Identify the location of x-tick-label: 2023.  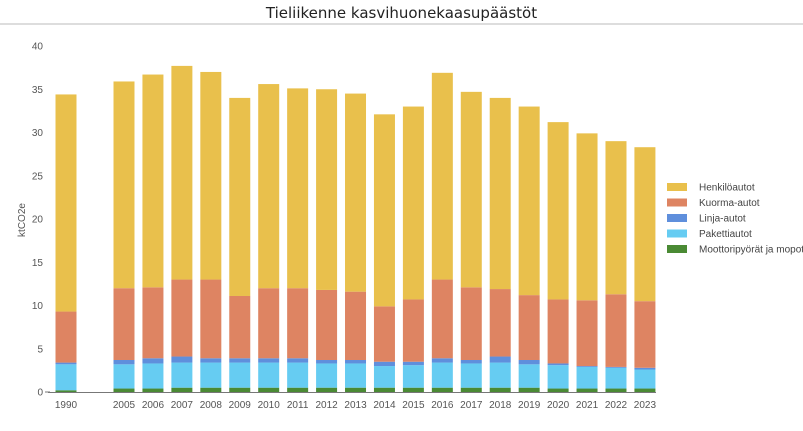
(645, 405).